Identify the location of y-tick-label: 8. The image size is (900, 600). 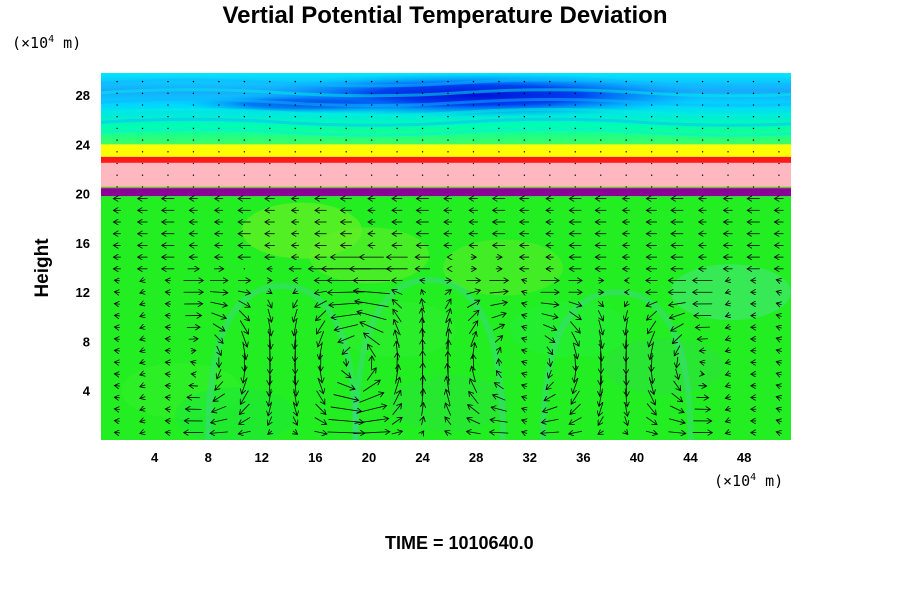
(86, 341).